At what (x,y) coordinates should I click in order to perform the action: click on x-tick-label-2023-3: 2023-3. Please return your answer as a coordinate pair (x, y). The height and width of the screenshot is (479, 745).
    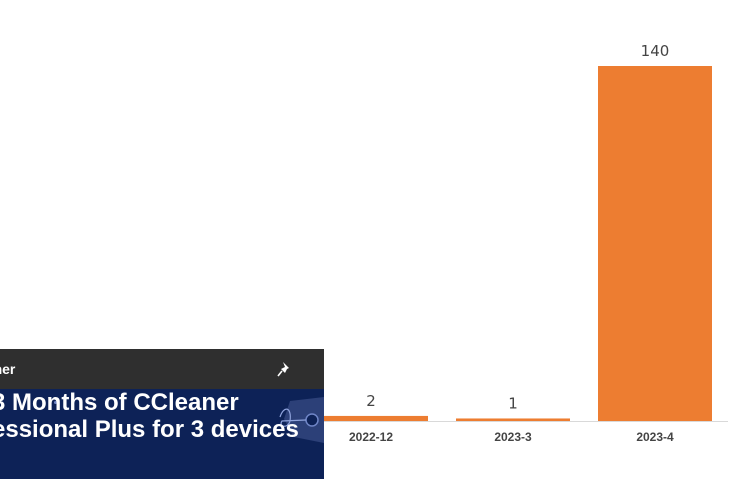
    Looking at the image, I should click on (513, 437).